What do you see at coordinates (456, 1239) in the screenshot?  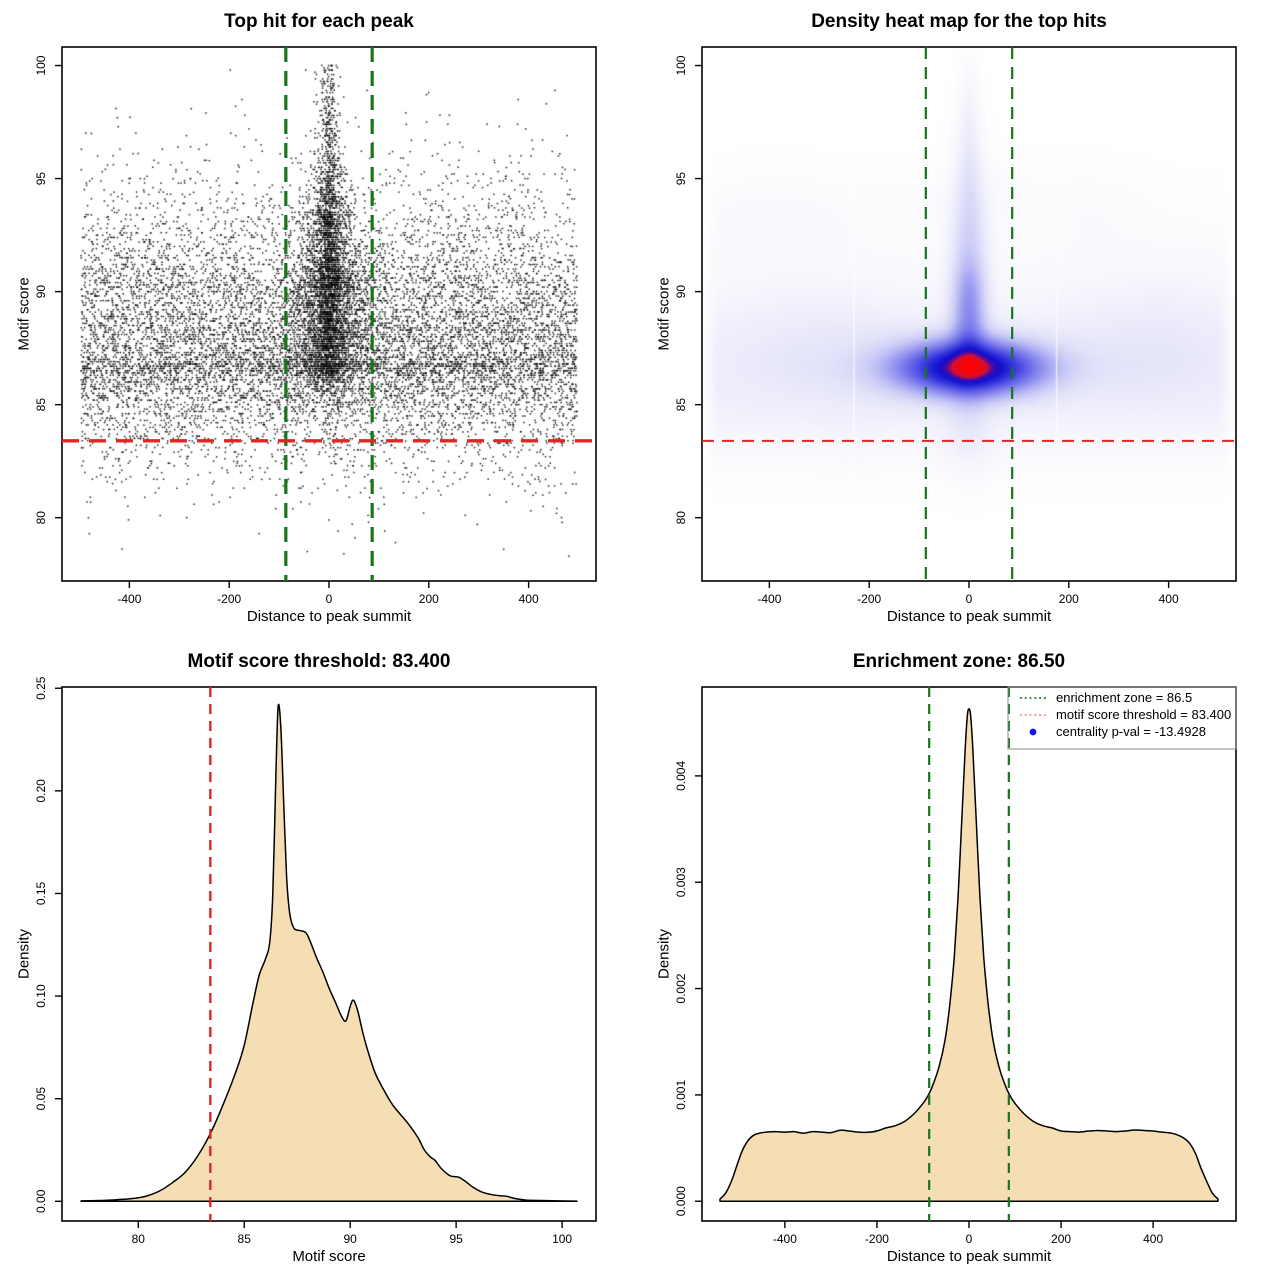 I see `x-tick-label: 95` at bounding box center [456, 1239].